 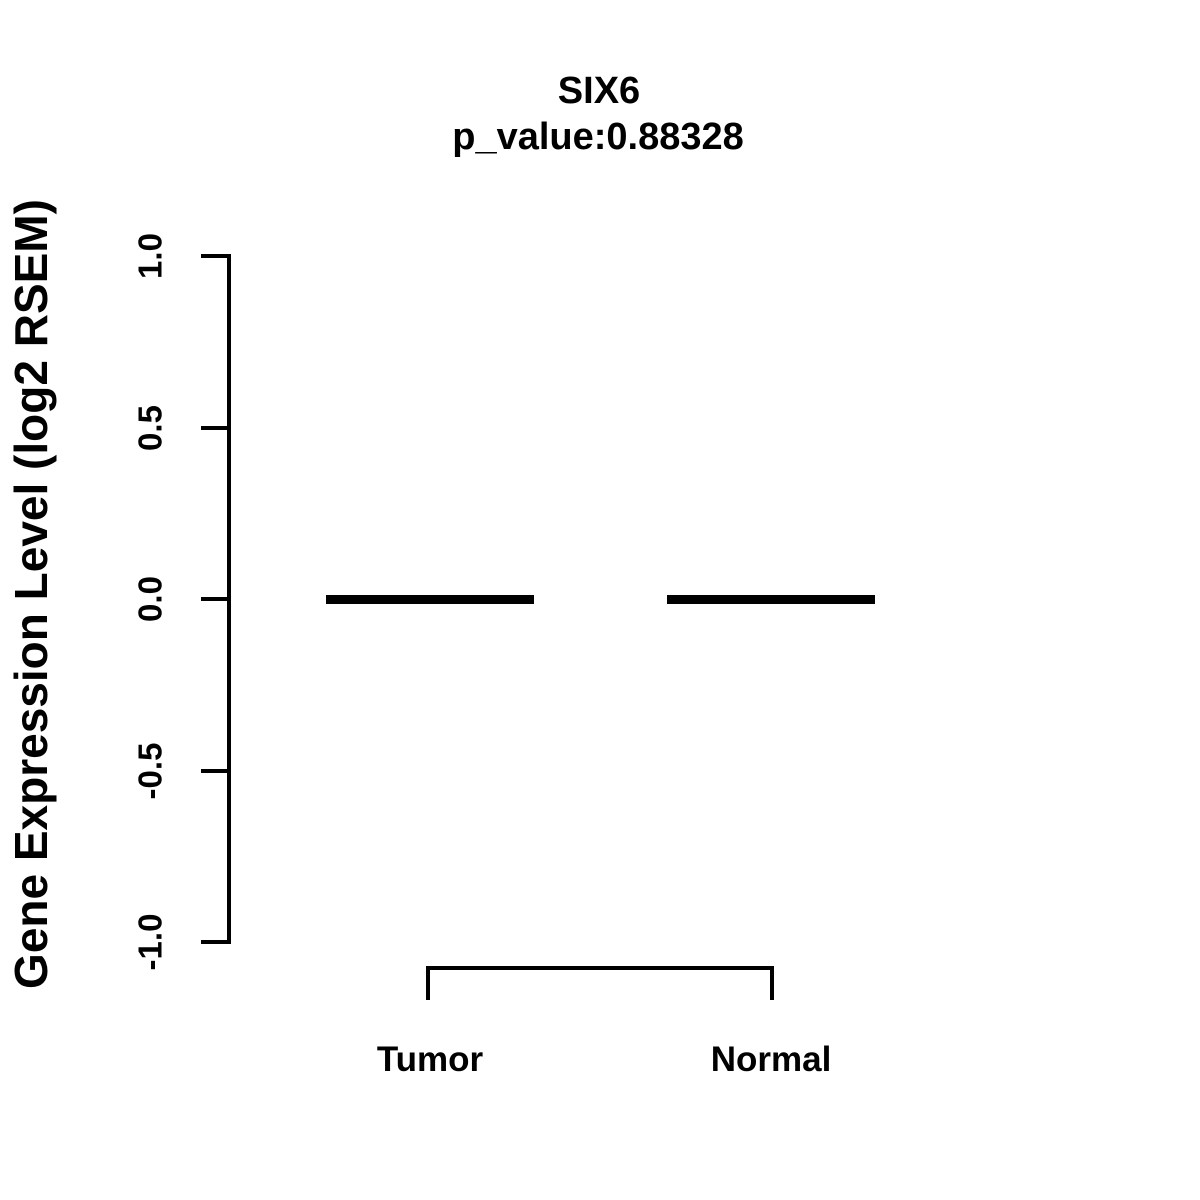 What do you see at coordinates (771, 1059) in the screenshot?
I see `x-label-normal: Normal` at bounding box center [771, 1059].